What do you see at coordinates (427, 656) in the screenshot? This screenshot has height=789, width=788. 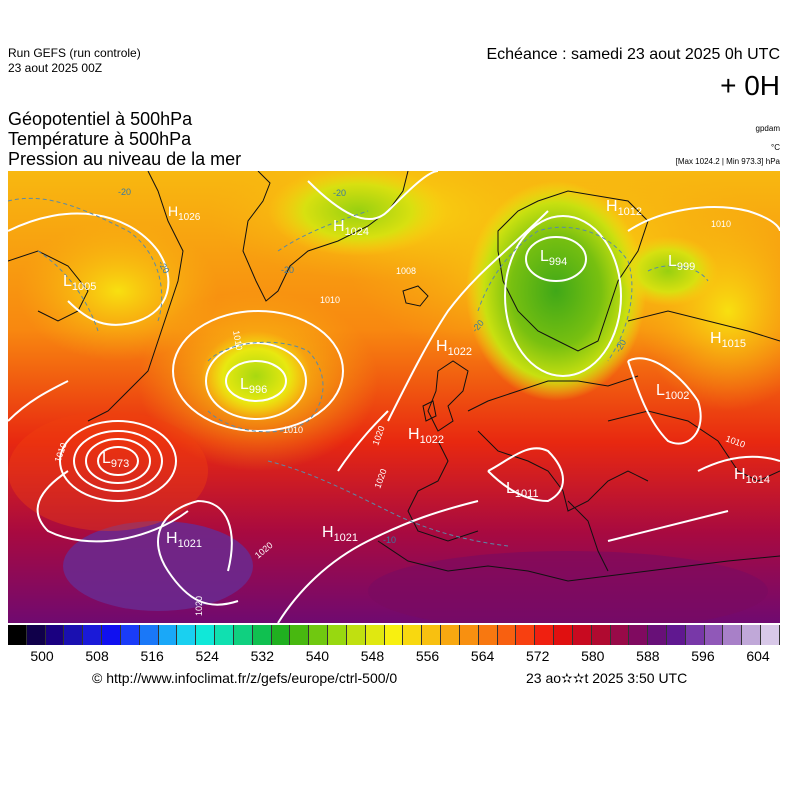 I see `color-scale-label: 556` at bounding box center [427, 656].